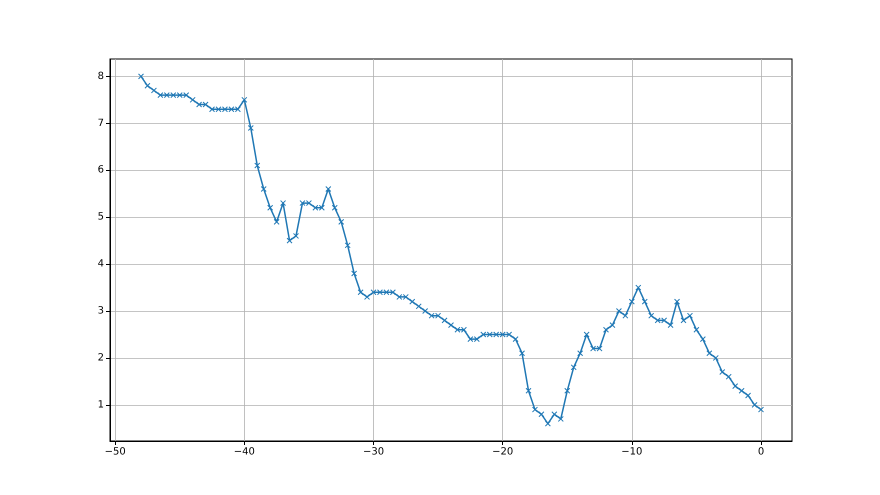  What do you see at coordinates (761, 452) in the screenshot?
I see `x-tick-label: 0` at bounding box center [761, 452].